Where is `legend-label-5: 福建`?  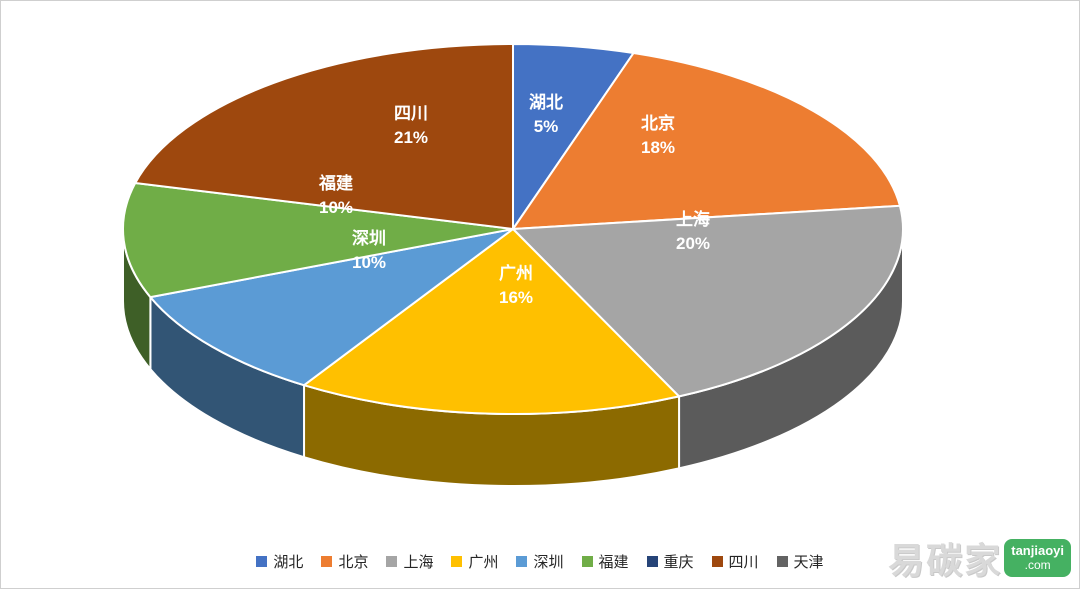 legend-label-5: 福建 is located at coordinates (613, 562).